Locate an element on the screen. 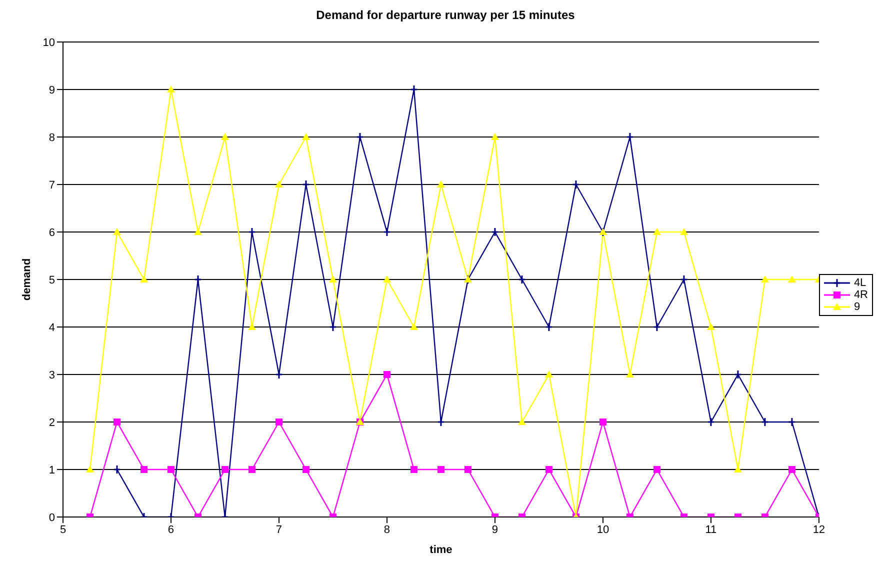  x-tick-label: 12 is located at coordinates (819, 530).